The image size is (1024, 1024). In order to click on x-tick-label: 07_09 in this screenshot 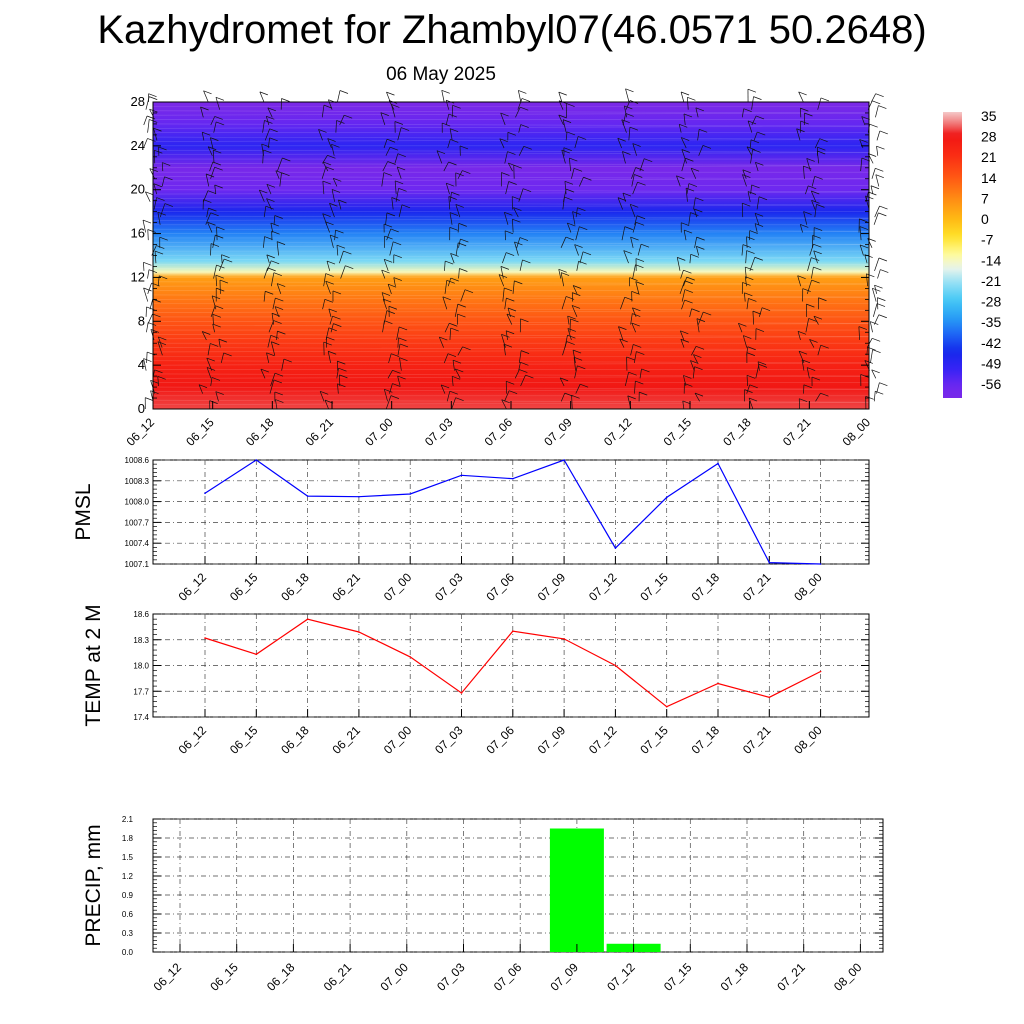, I will do `click(552, 587)`.